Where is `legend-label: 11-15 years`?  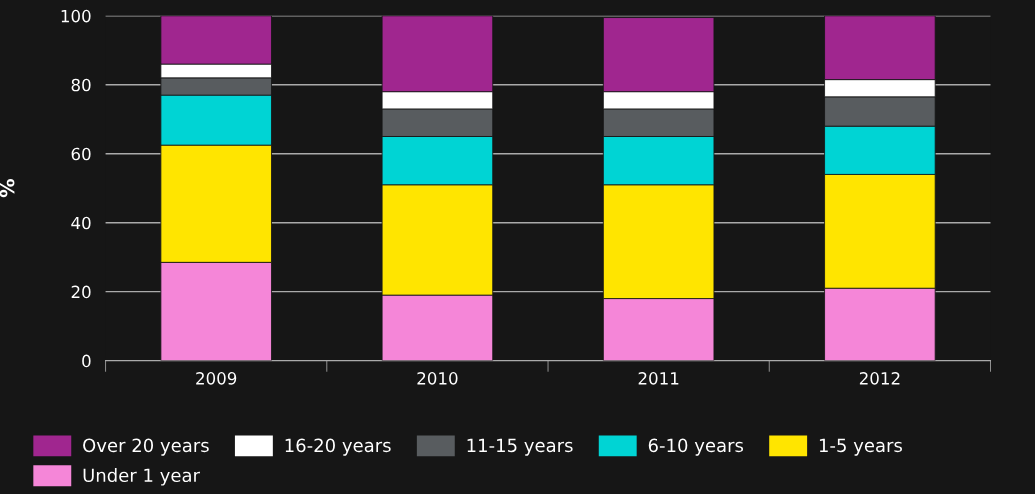
legend-label: 11-15 years is located at coordinates (520, 447).